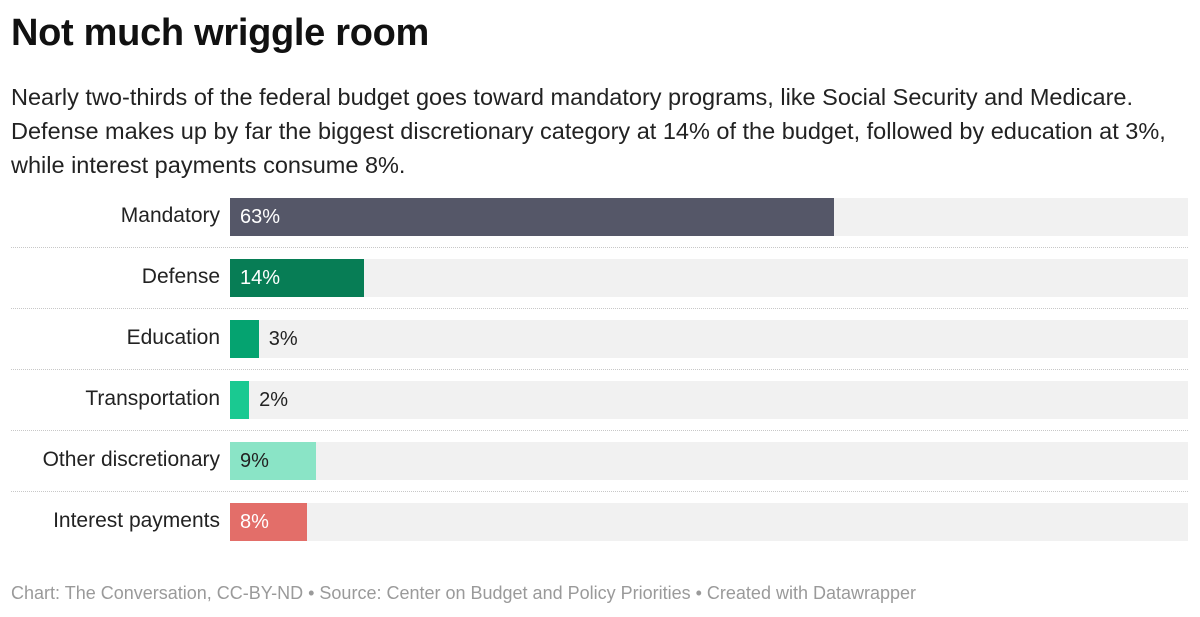  I want to click on bar-row: Other discretionary 9%, so click(600, 470).